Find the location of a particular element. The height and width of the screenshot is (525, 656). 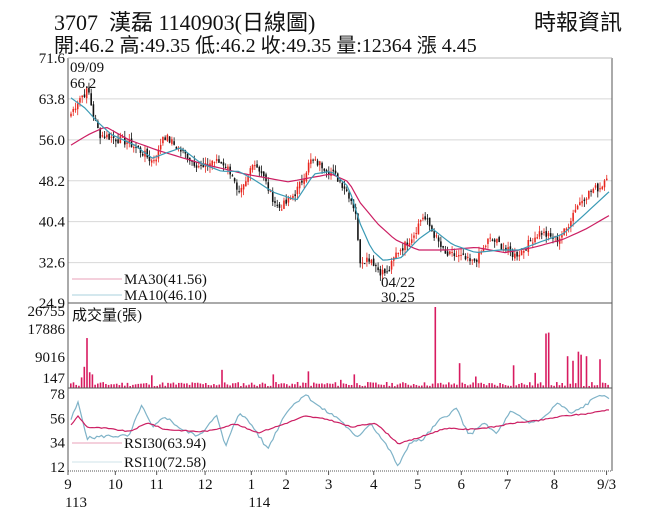

low-date-annotation: 04/22 is located at coordinates (398, 283).